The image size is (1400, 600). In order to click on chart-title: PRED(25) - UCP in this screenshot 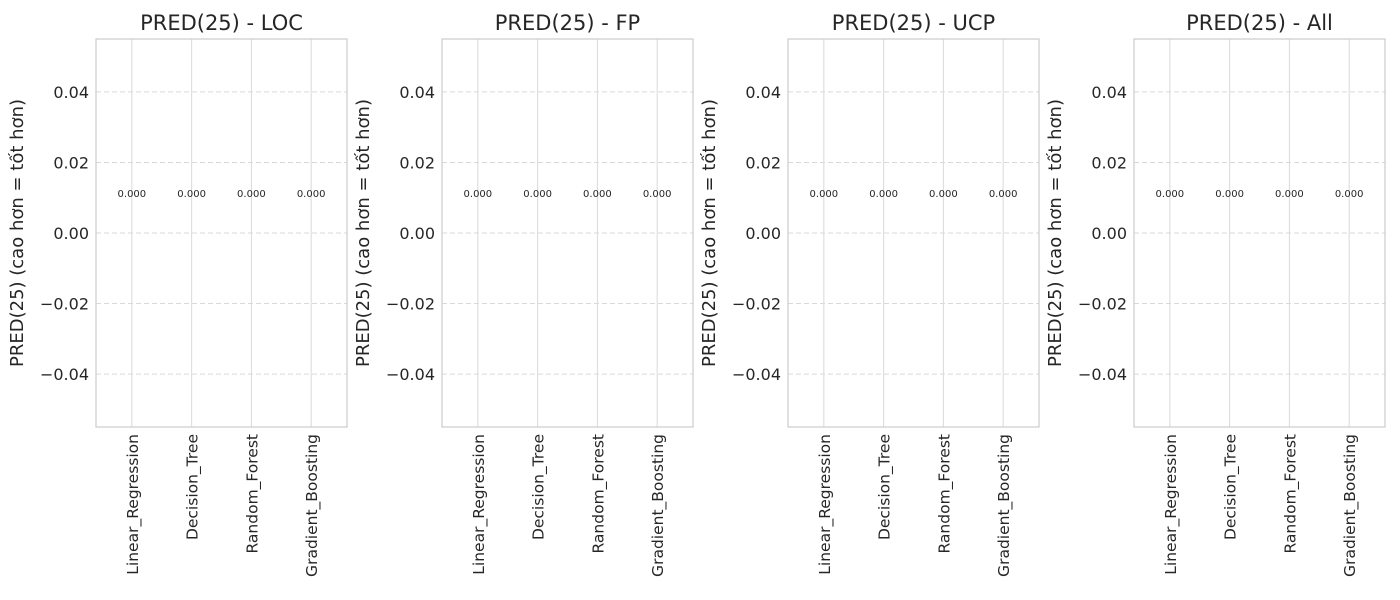, I will do `click(913, 23)`.